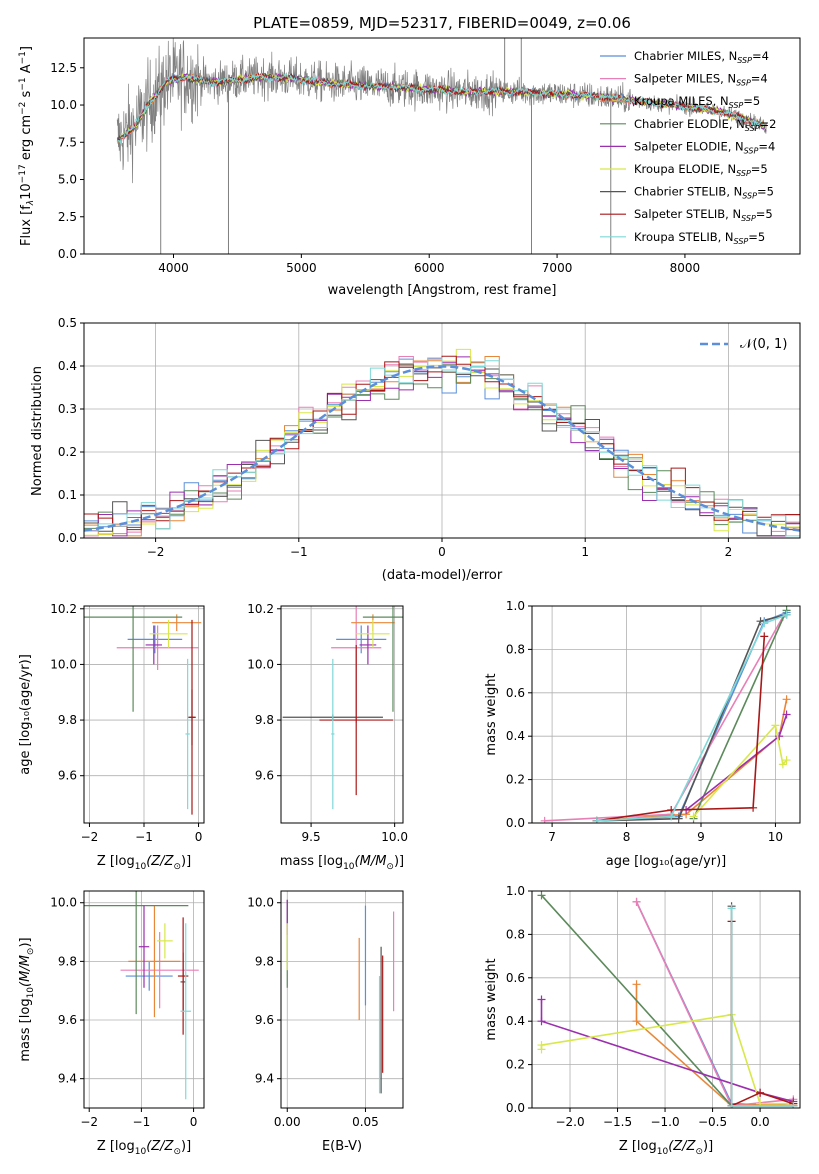 The height and width of the screenshot is (1174, 819). What do you see at coordinates (67, 366) in the screenshot?
I see `y-tick-label: 0.4` at bounding box center [67, 366].